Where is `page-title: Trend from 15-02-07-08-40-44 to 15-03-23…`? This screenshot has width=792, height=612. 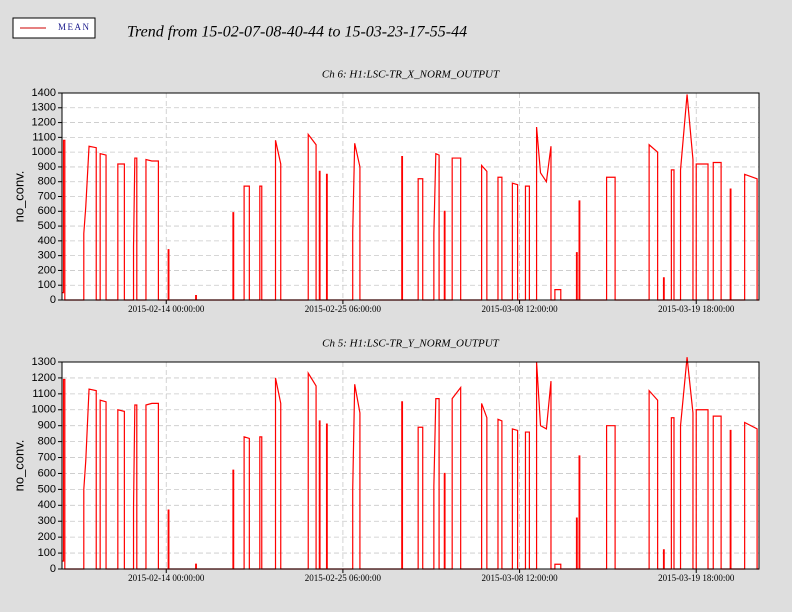 page-title: Trend from 15-02-07-08-40-44 to 15-03-23… is located at coordinates (297, 32).